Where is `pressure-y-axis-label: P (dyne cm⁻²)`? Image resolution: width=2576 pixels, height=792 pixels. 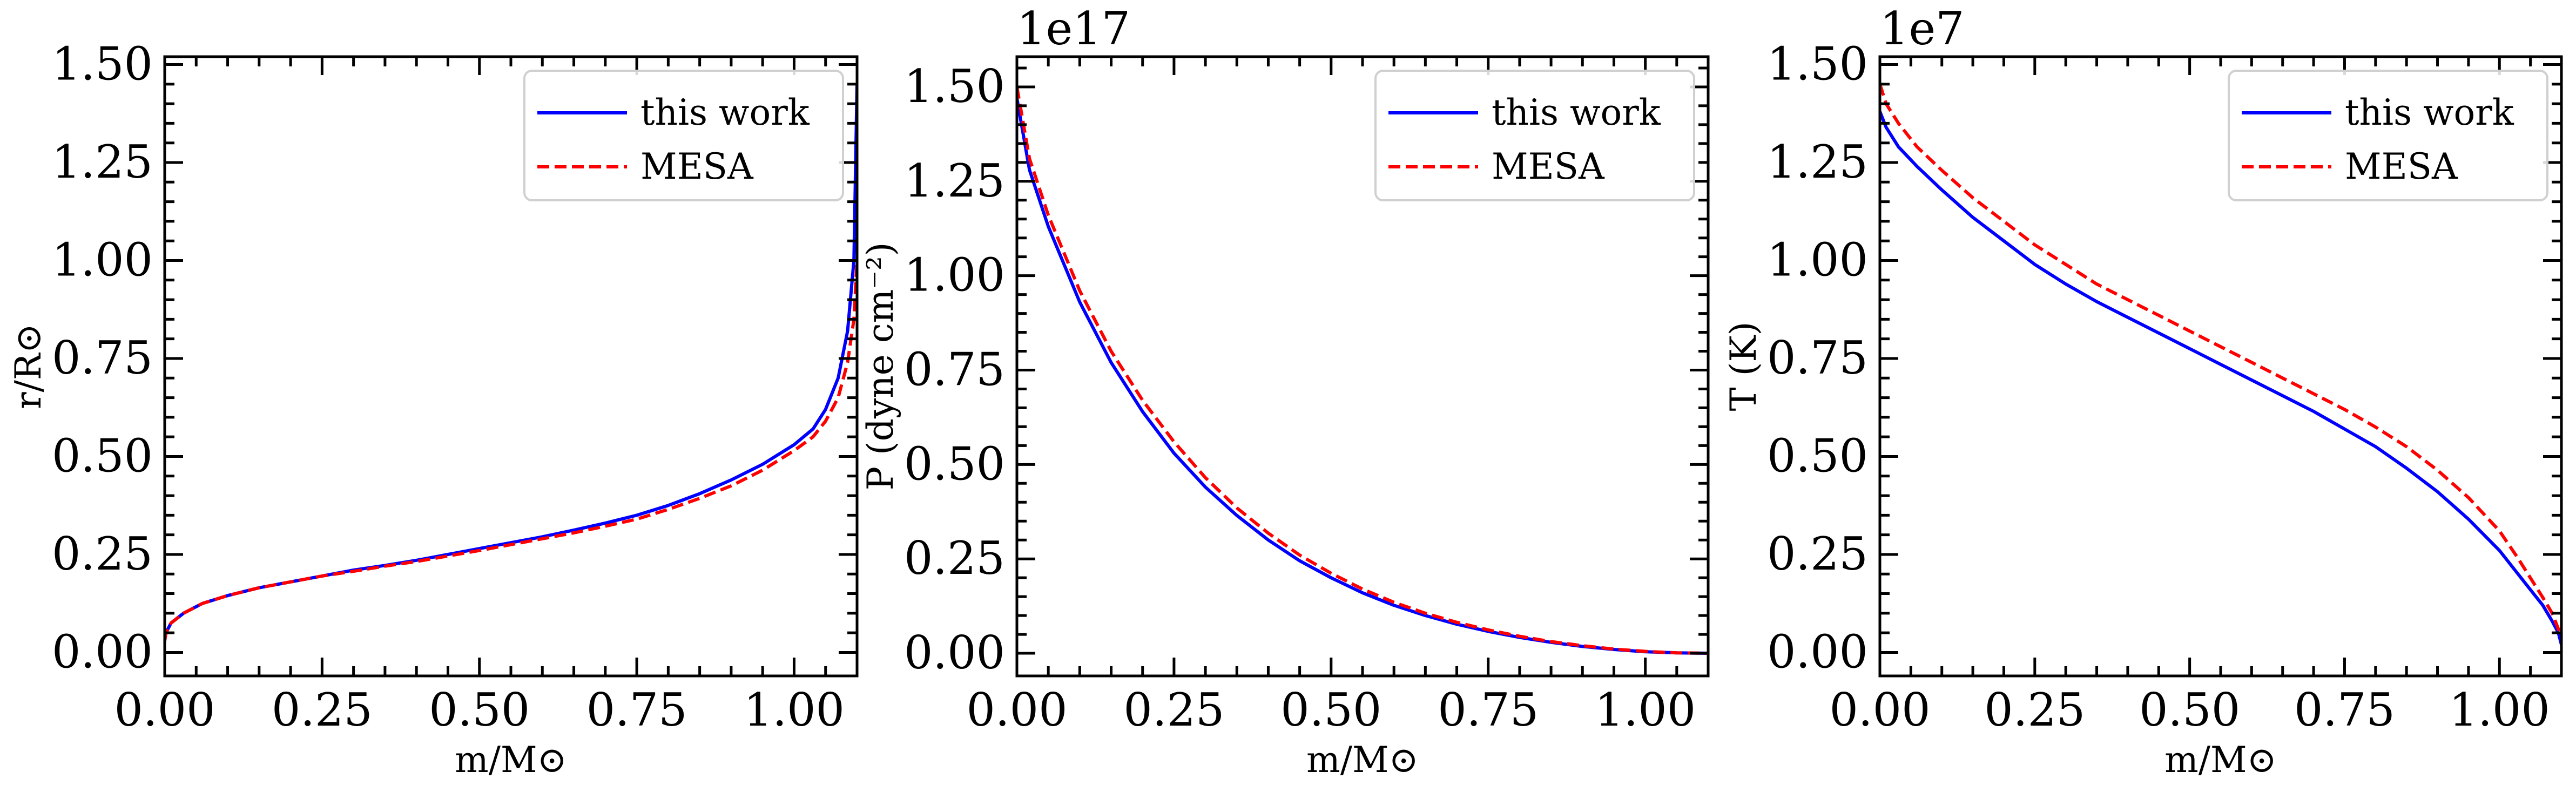 pressure-y-axis-label: P (dyne cm⁻²) is located at coordinates (880, 366).